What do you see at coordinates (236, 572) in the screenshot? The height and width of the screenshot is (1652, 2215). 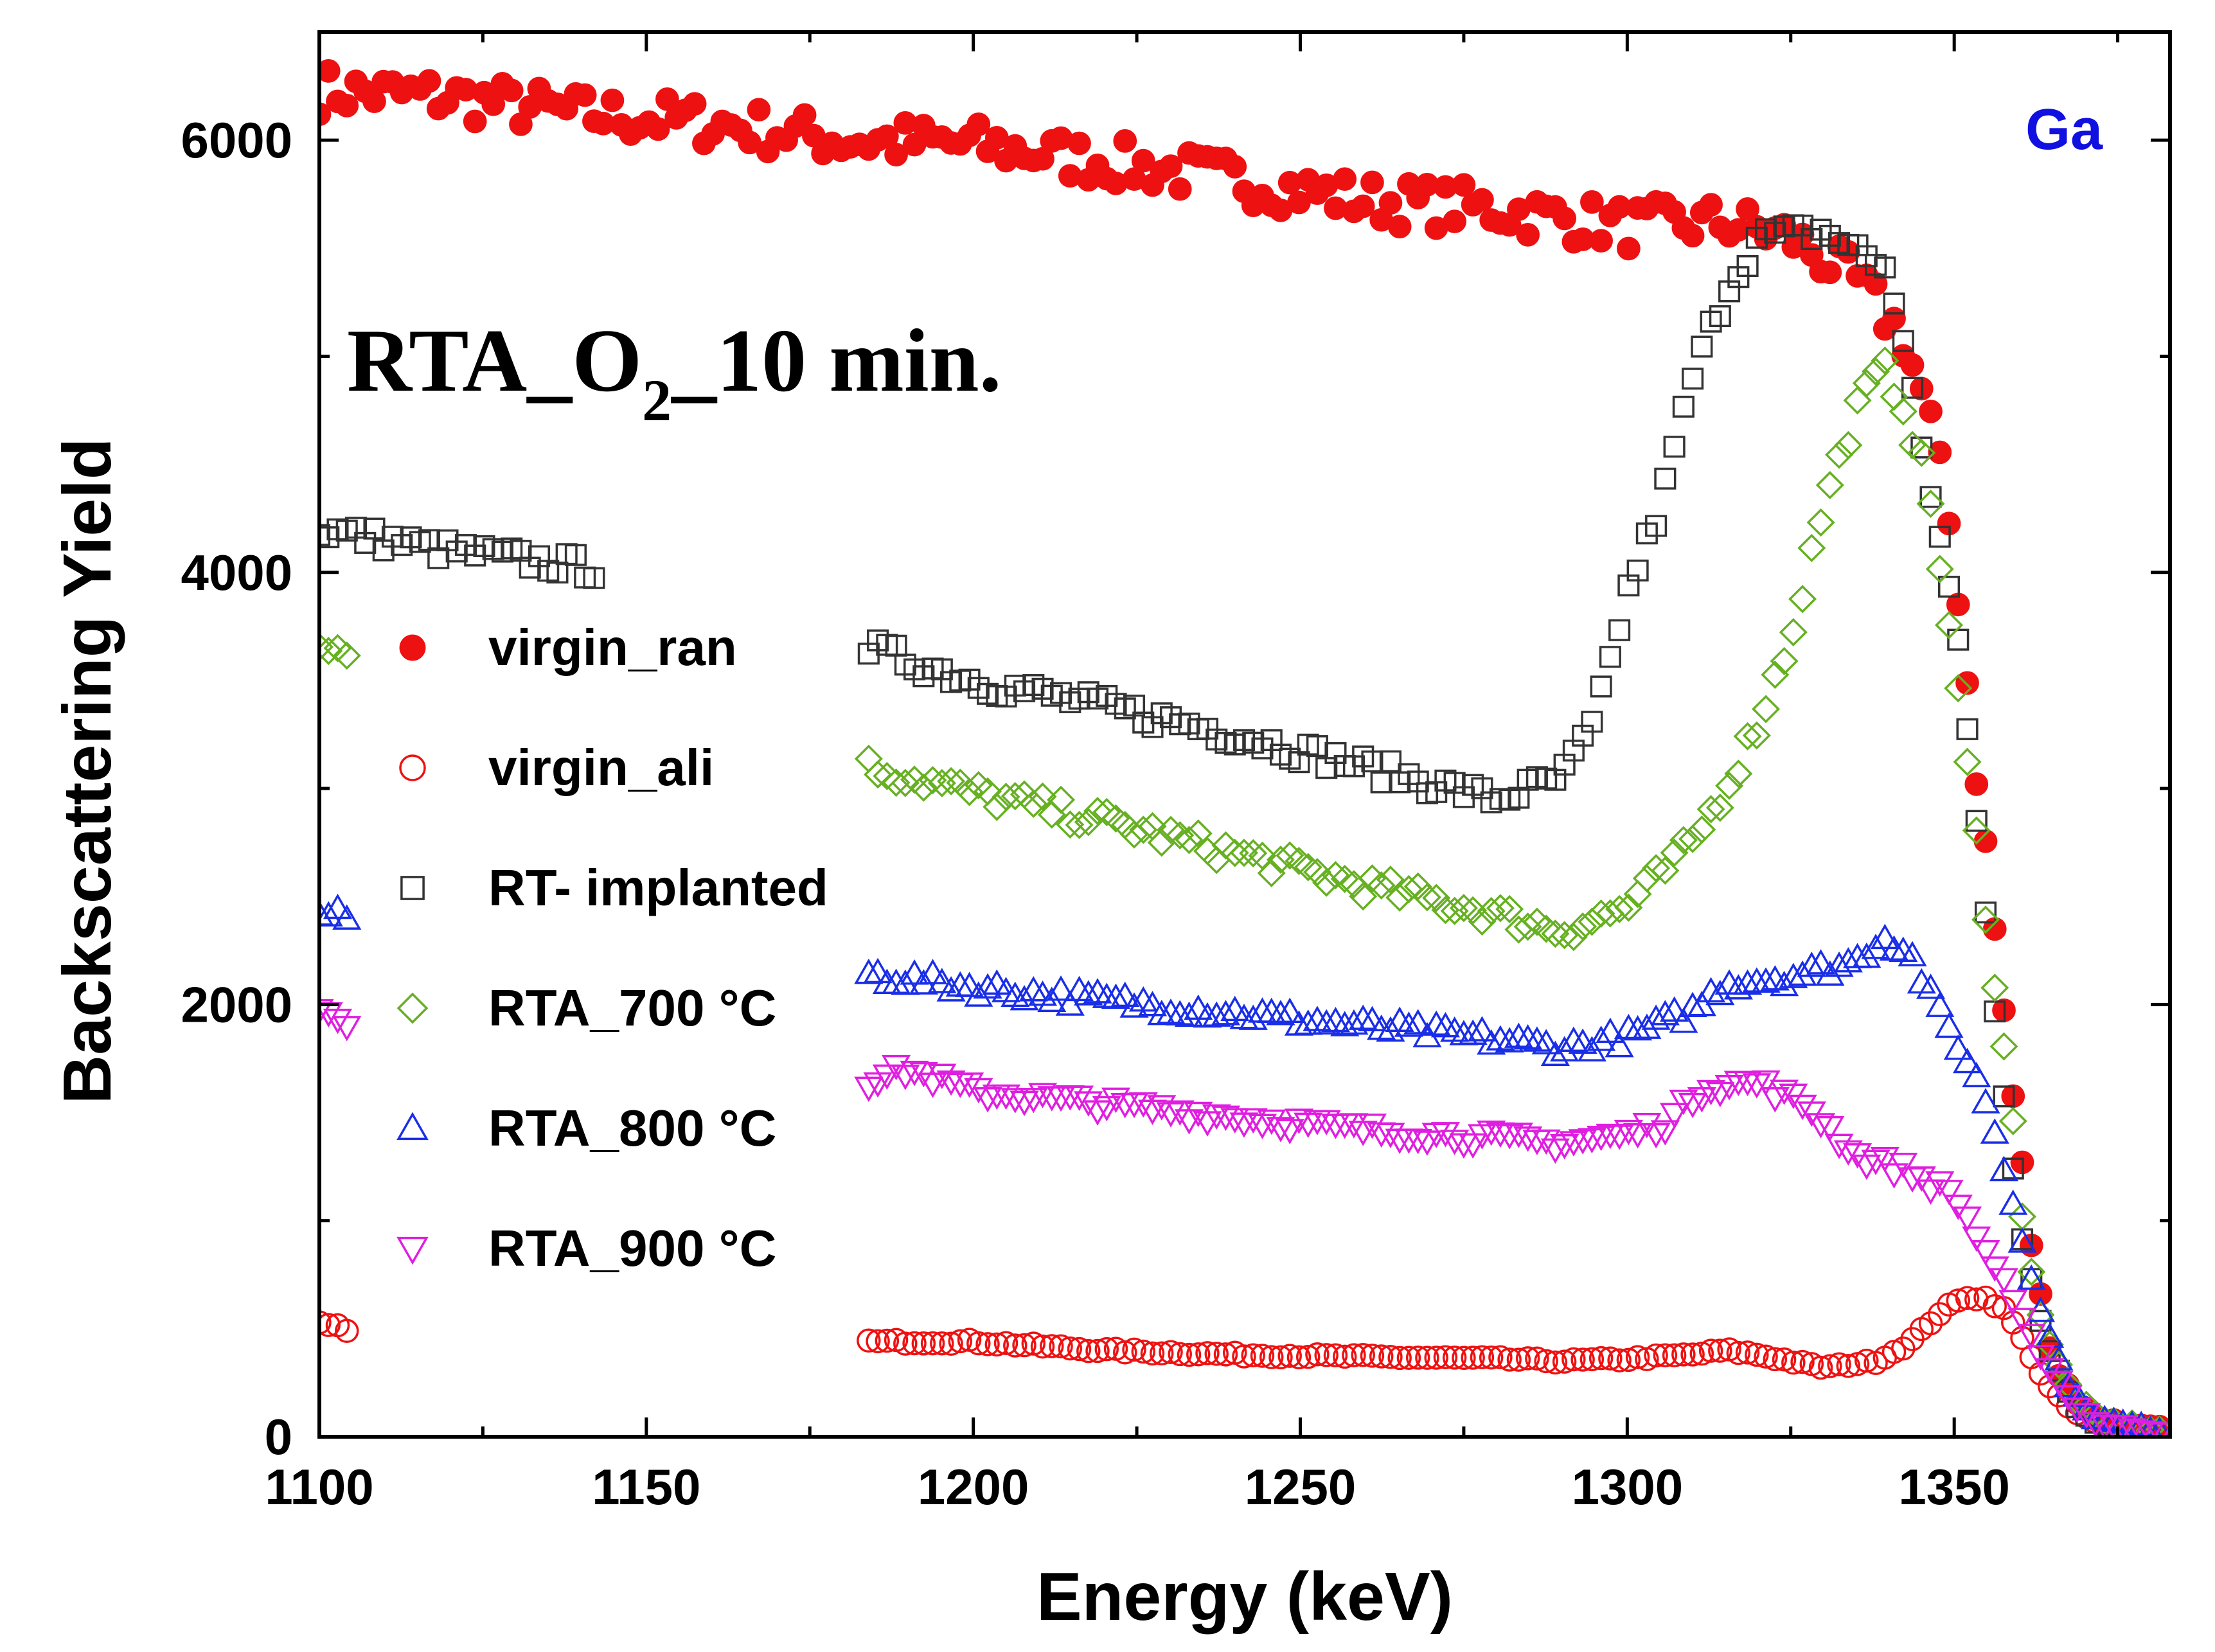 I see `y-tick-label: 4000` at bounding box center [236, 572].